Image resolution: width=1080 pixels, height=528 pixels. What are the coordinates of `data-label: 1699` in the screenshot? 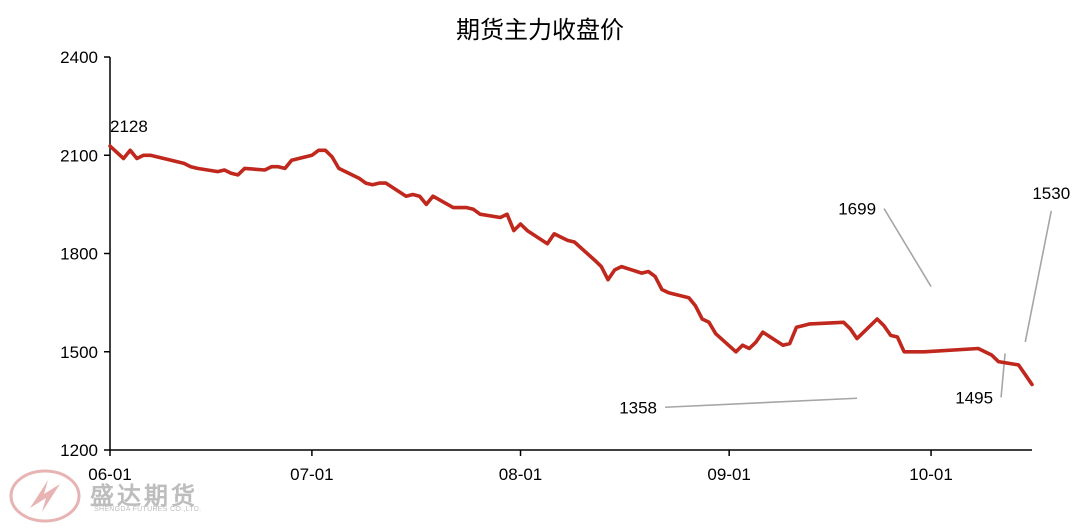 It's located at (857, 209).